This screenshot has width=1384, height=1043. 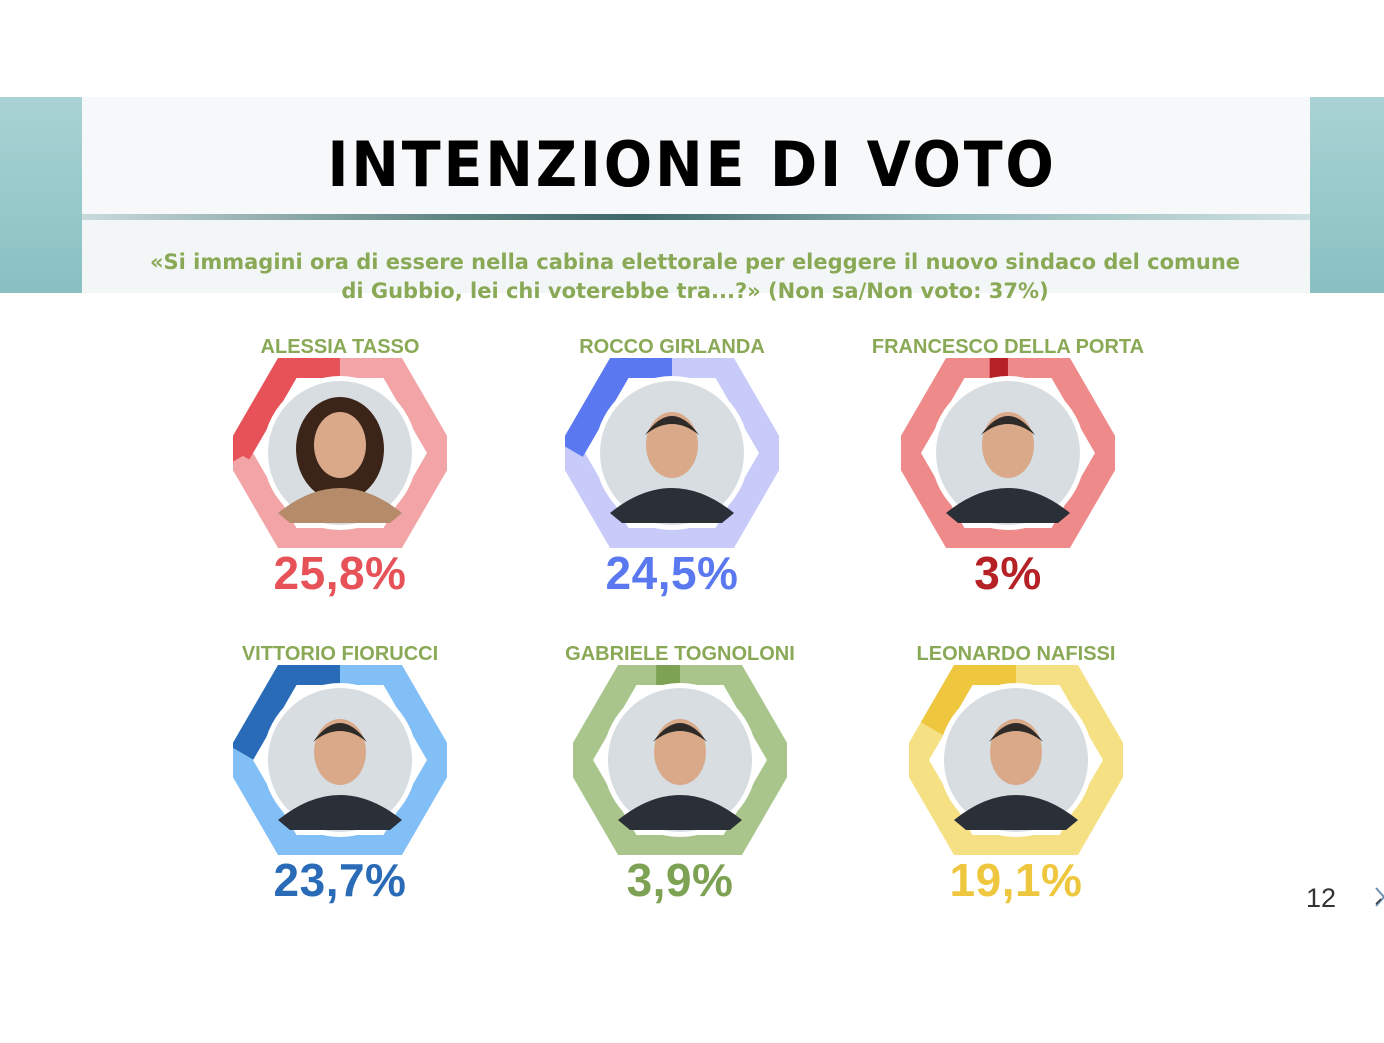 I want to click on candidate-name: GABRIELE TOGNOLONI, so click(x=680, y=654).